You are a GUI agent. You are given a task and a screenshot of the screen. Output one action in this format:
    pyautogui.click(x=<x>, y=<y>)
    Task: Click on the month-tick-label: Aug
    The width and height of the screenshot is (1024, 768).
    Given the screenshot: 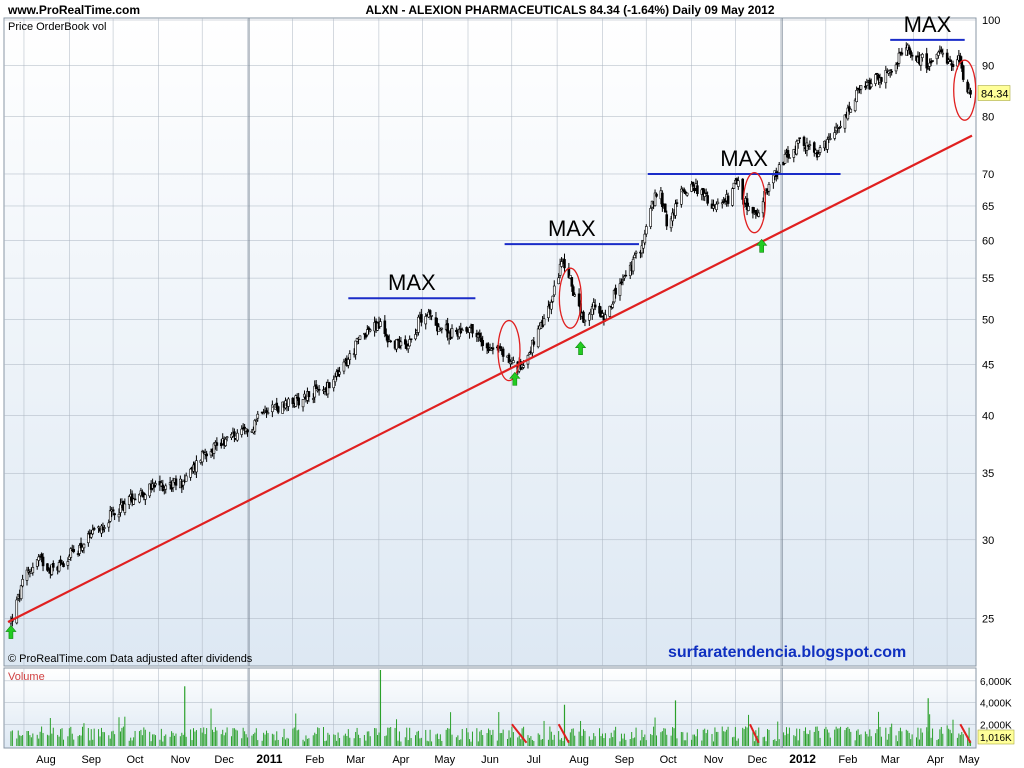 What is the action you would take?
    pyautogui.click(x=46, y=760)
    